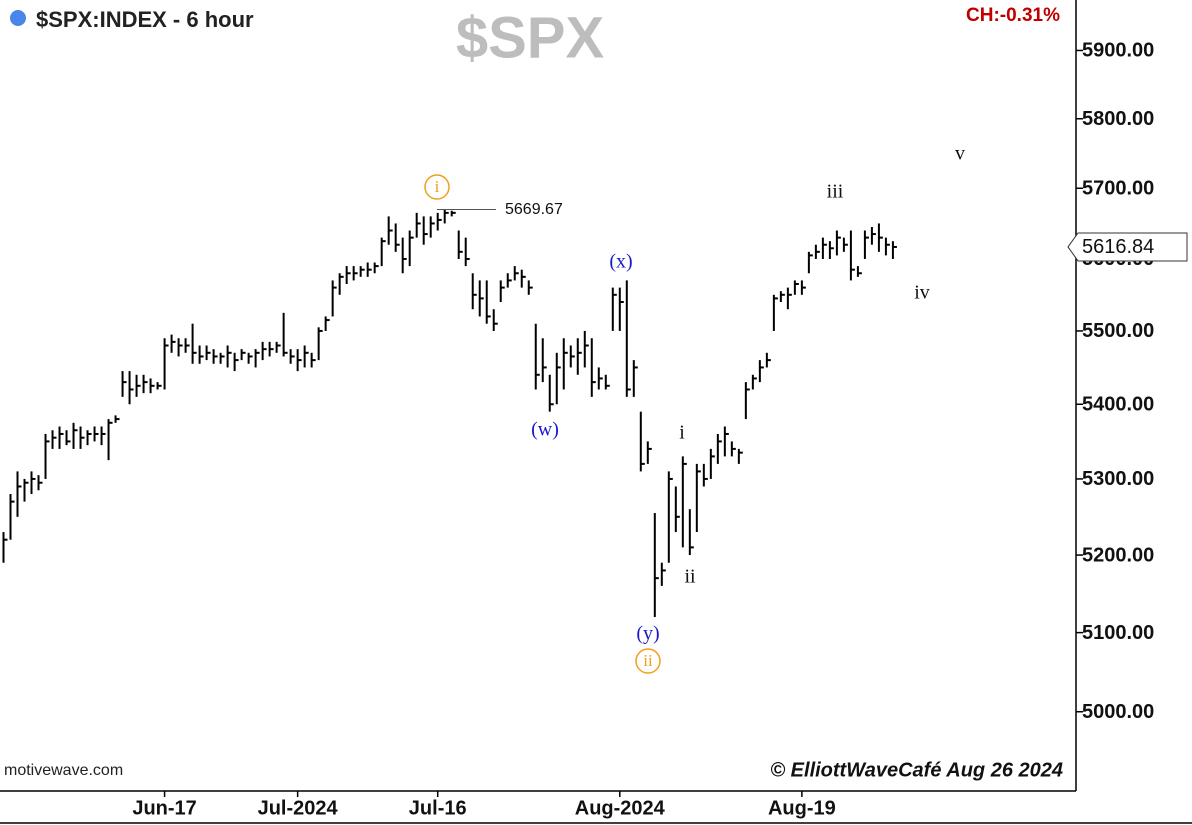 The height and width of the screenshot is (825, 1192). Describe the element at coordinates (438, 808) in the screenshot. I see `x-tick-label: Jul-16` at that location.